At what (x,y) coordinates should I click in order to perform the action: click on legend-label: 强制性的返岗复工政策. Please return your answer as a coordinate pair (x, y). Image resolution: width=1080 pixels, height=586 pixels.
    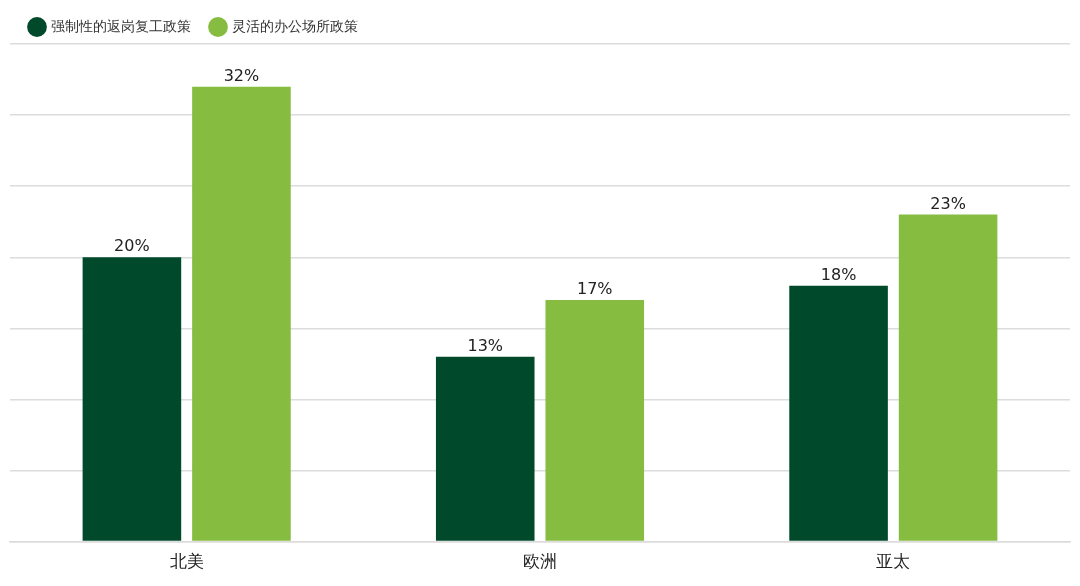
    Looking at the image, I should click on (121, 25).